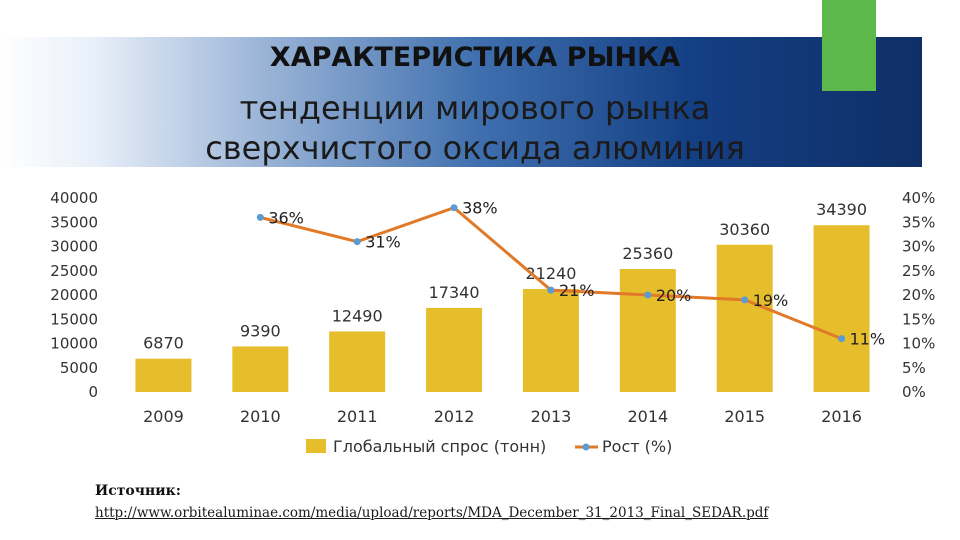  I want to click on growth-data-label: 38%, so click(480, 208).